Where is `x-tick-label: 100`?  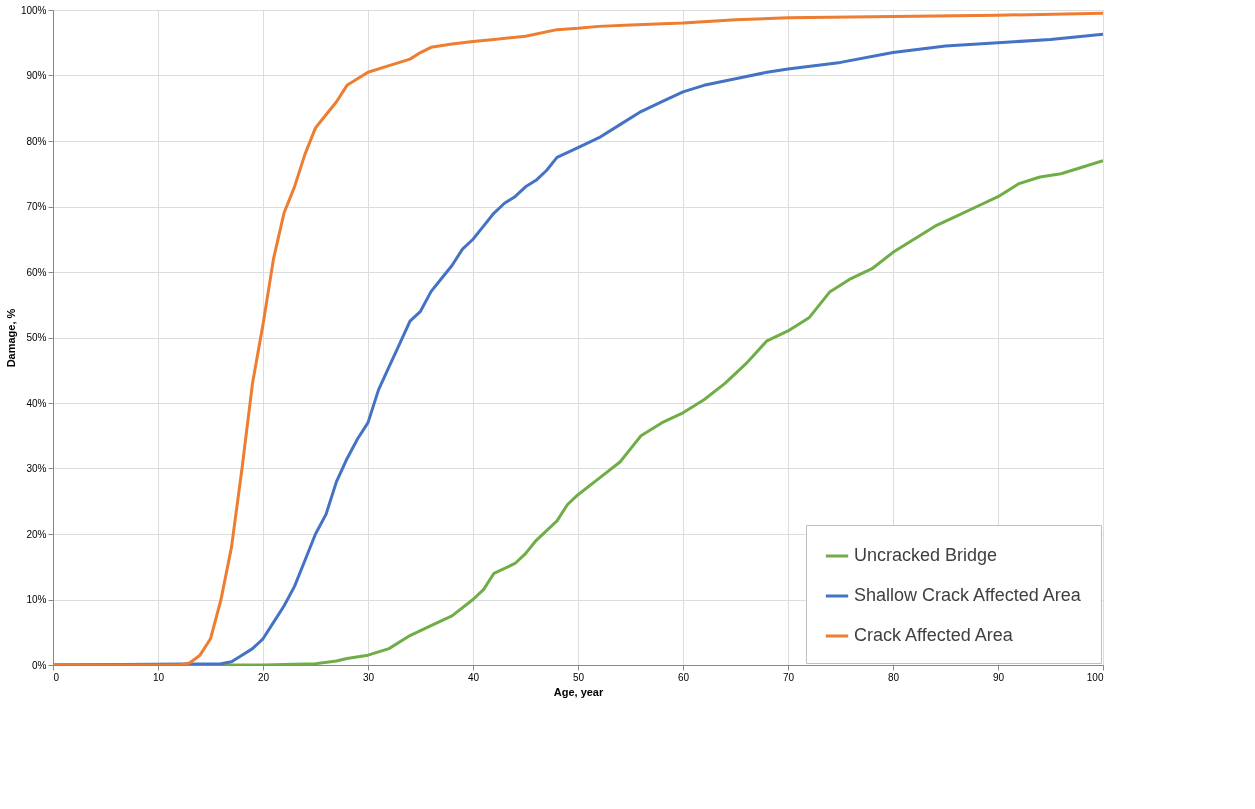 x-tick-label: 100 is located at coordinates (1095, 677).